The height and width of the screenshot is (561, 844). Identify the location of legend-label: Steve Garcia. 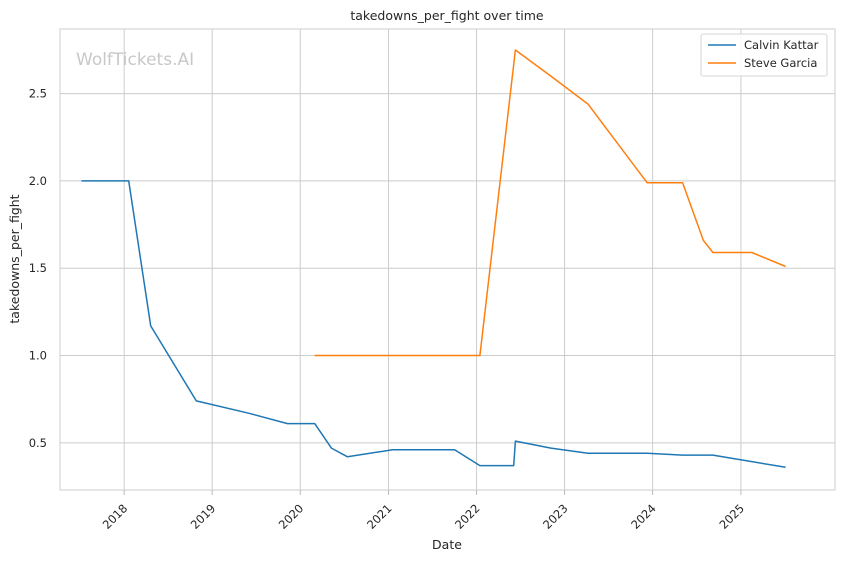
(780, 63).